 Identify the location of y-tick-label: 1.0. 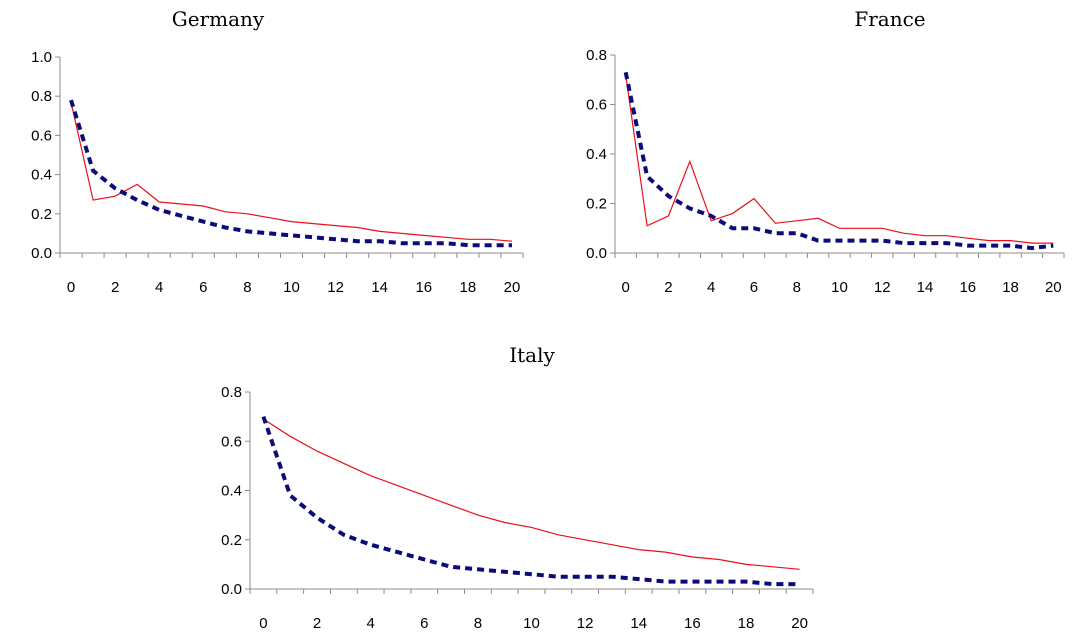
(41, 57).